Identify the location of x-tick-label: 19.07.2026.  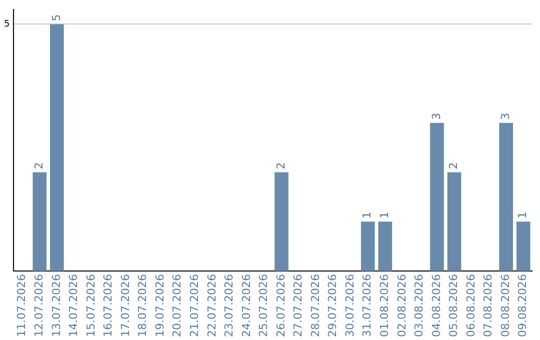
(159, 306).